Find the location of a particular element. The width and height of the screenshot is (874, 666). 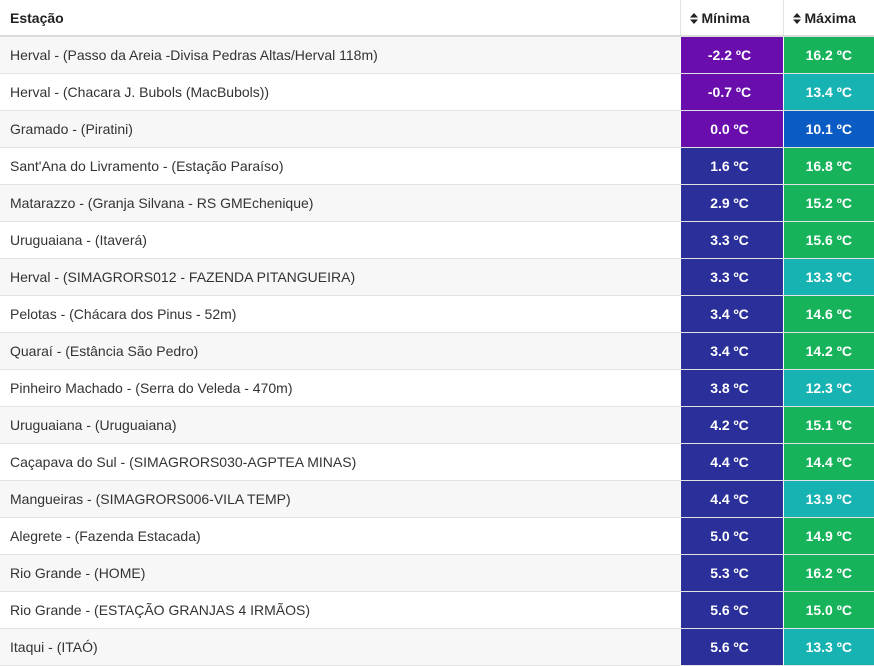

station-name: Quaraí - (Estância São Pedro) is located at coordinates (340, 351).